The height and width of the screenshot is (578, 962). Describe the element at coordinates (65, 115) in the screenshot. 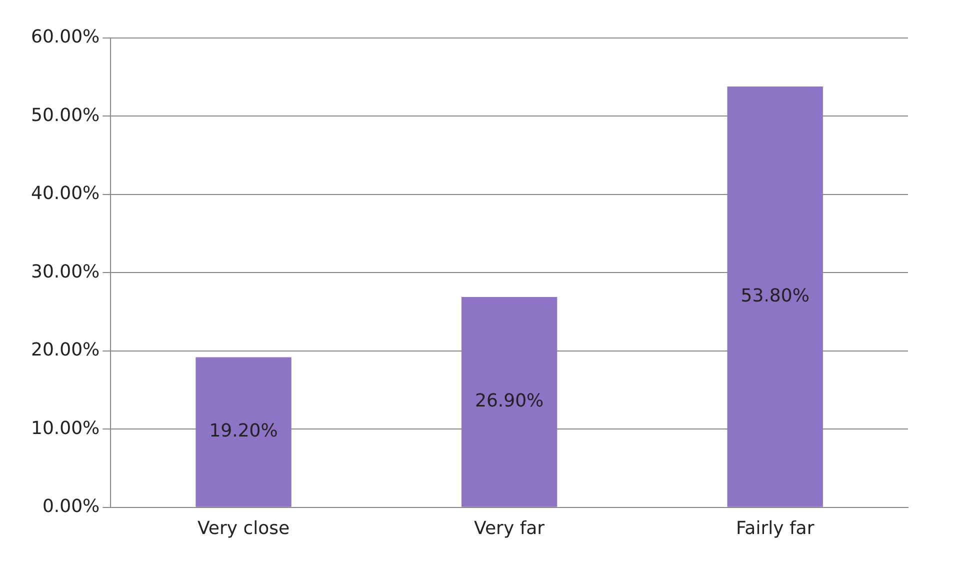

I see `y-tick-label: 50.00%` at that location.